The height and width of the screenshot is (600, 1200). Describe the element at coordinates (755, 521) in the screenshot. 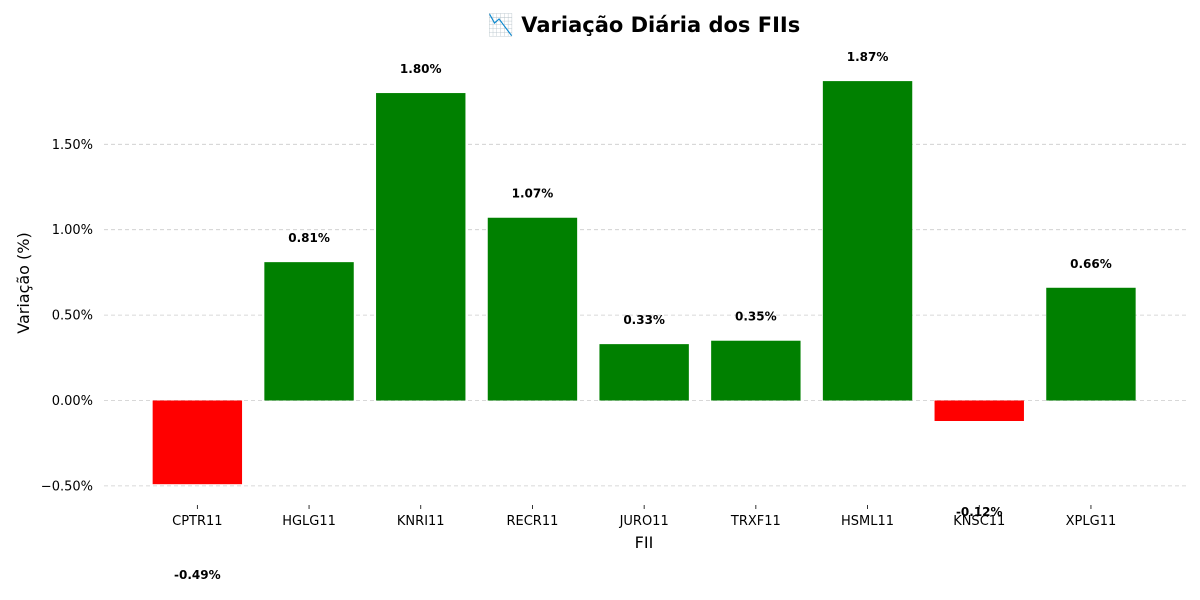

I see `x-tick-label: TRXF11` at that location.